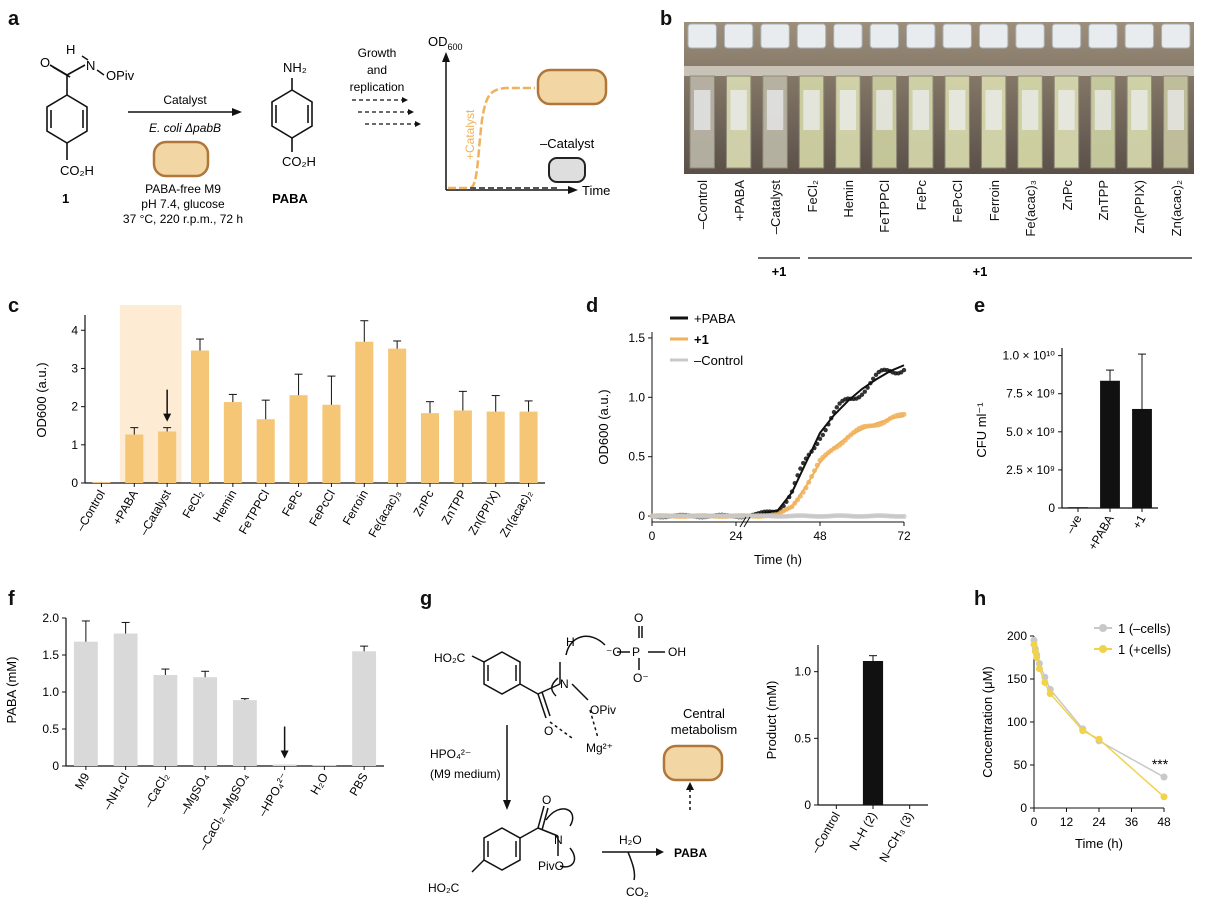 This screenshot has height=913, width=1207. Describe the element at coordinates (484, 512) in the screenshot. I see `x-tick-label: Zn(PPIX)` at that location.